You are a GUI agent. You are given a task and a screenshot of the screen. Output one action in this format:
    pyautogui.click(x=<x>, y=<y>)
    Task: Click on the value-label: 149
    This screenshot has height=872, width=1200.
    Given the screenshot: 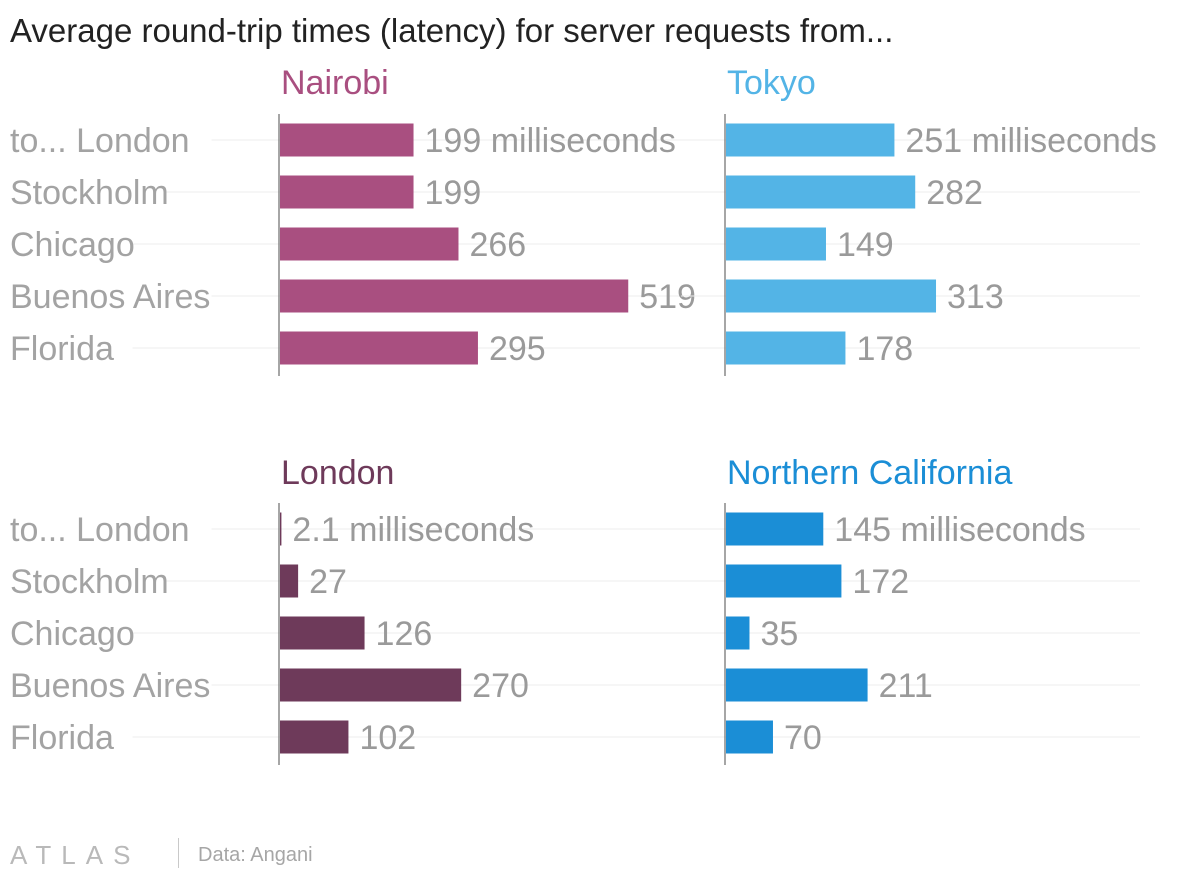 What is the action you would take?
    pyautogui.click(x=865, y=245)
    